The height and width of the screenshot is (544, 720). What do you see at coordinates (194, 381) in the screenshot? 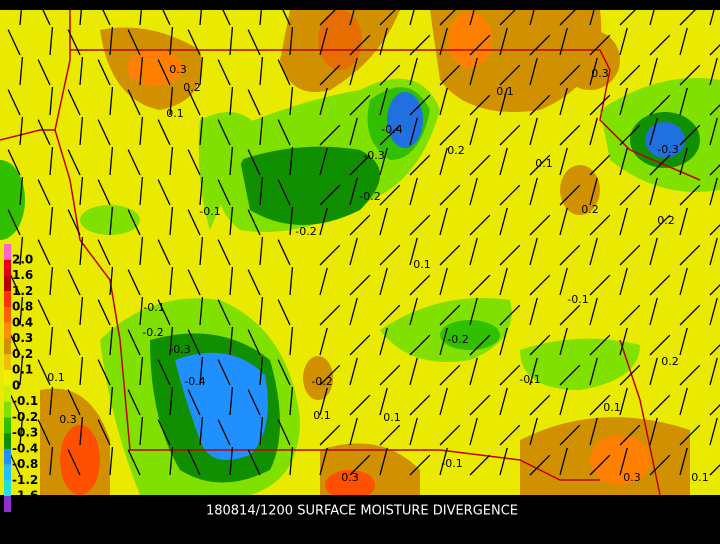
I see `contour-label: -0.4` at bounding box center [194, 381].